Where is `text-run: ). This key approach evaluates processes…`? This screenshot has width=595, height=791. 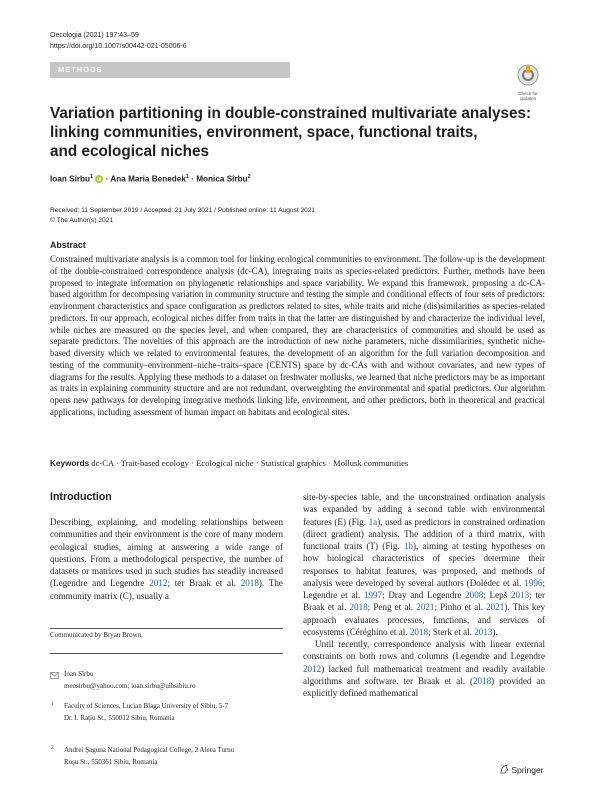
text-run: ). This key approach evaluates processes… is located at coordinates (424, 619).